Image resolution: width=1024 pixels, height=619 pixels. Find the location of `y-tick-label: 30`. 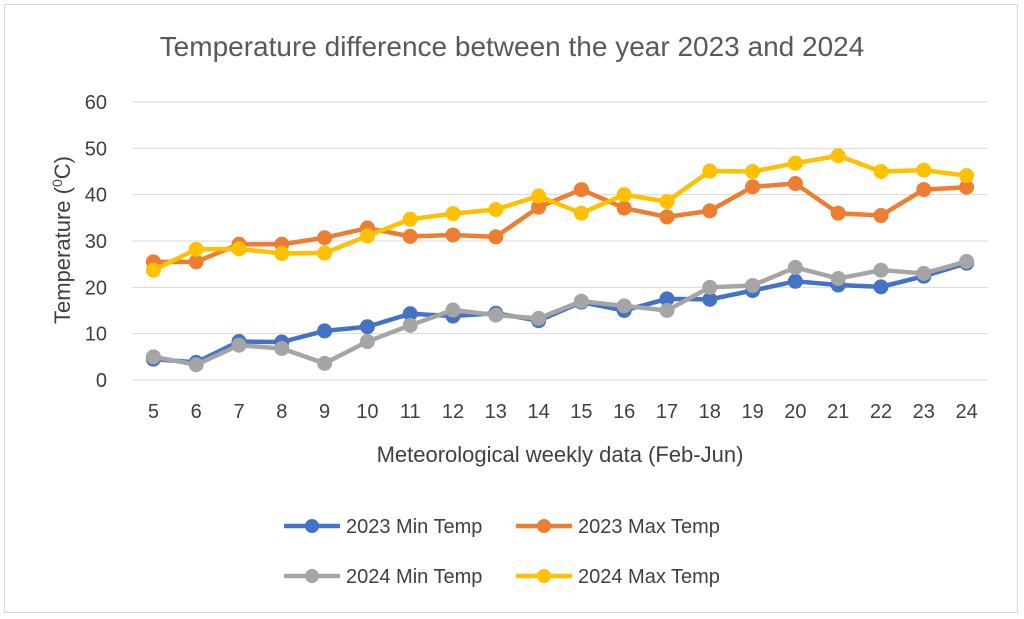

y-tick-label: 30 is located at coordinates (96, 242).